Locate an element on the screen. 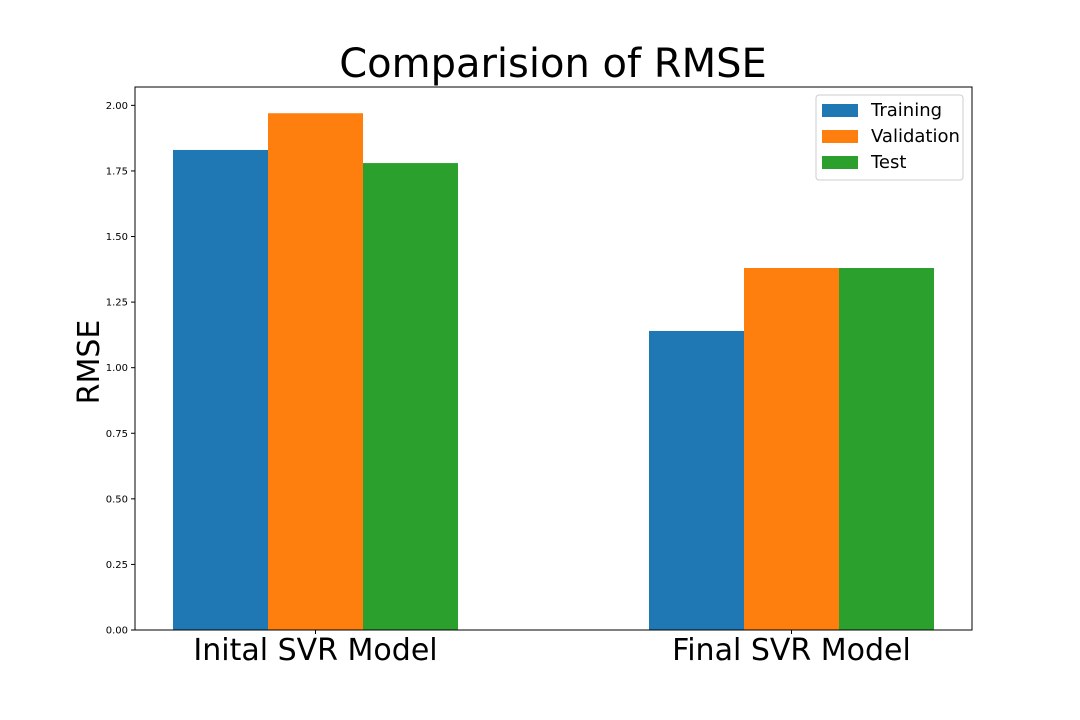 This screenshot has width=1080, height=720. legend-label-test: Test is located at coordinates (888, 162).